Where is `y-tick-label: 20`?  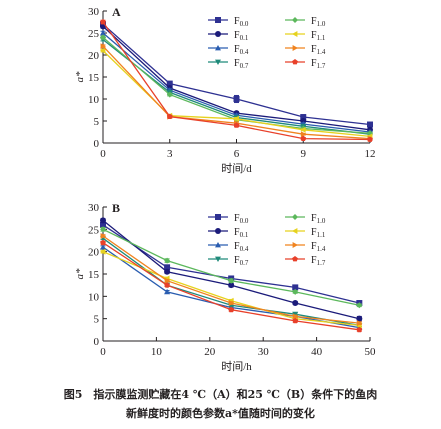
y-tick-label: 20 is located at coordinates (94, 253).